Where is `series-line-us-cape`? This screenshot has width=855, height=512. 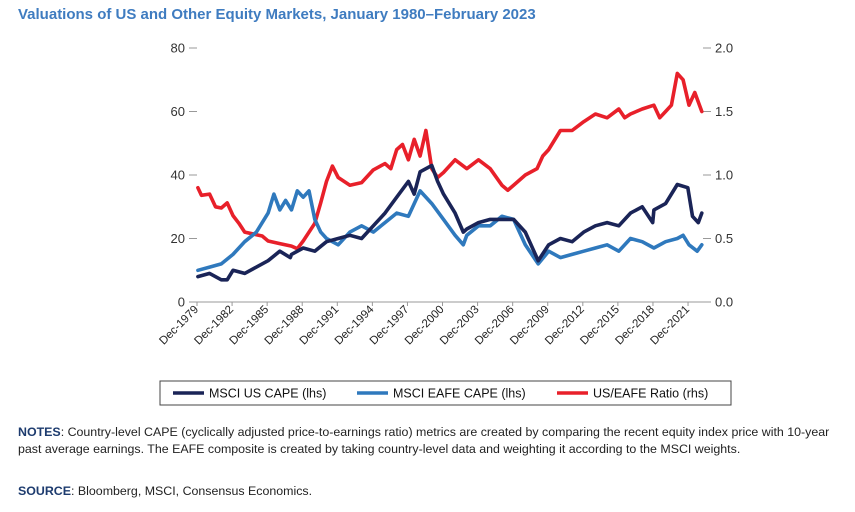 series-line-us-cape is located at coordinates (450, 222).